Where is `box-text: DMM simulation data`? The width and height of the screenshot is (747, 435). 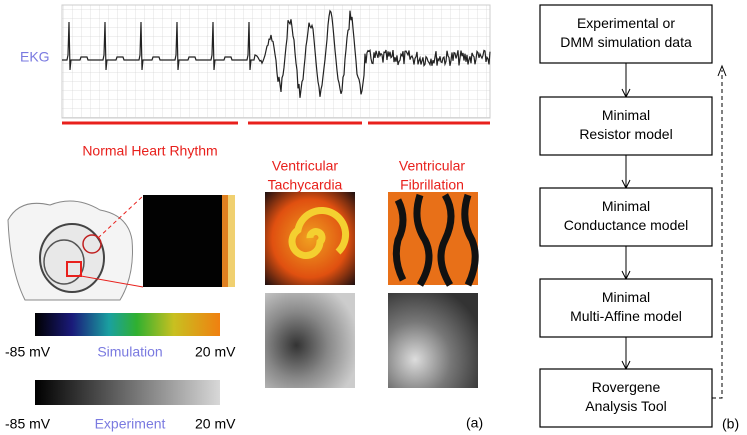
box-text: DMM simulation data is located at coordinates (626, 42).